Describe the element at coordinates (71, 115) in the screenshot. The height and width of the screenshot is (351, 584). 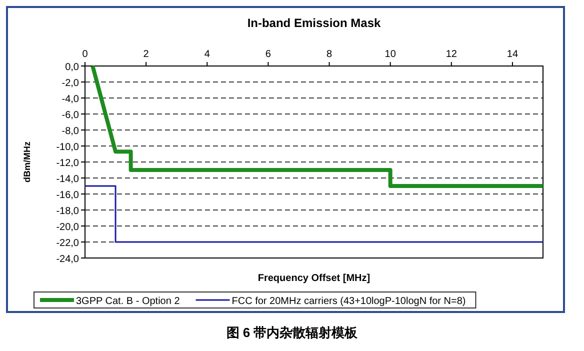
I see `y-tick-label: -6,0` at that location.